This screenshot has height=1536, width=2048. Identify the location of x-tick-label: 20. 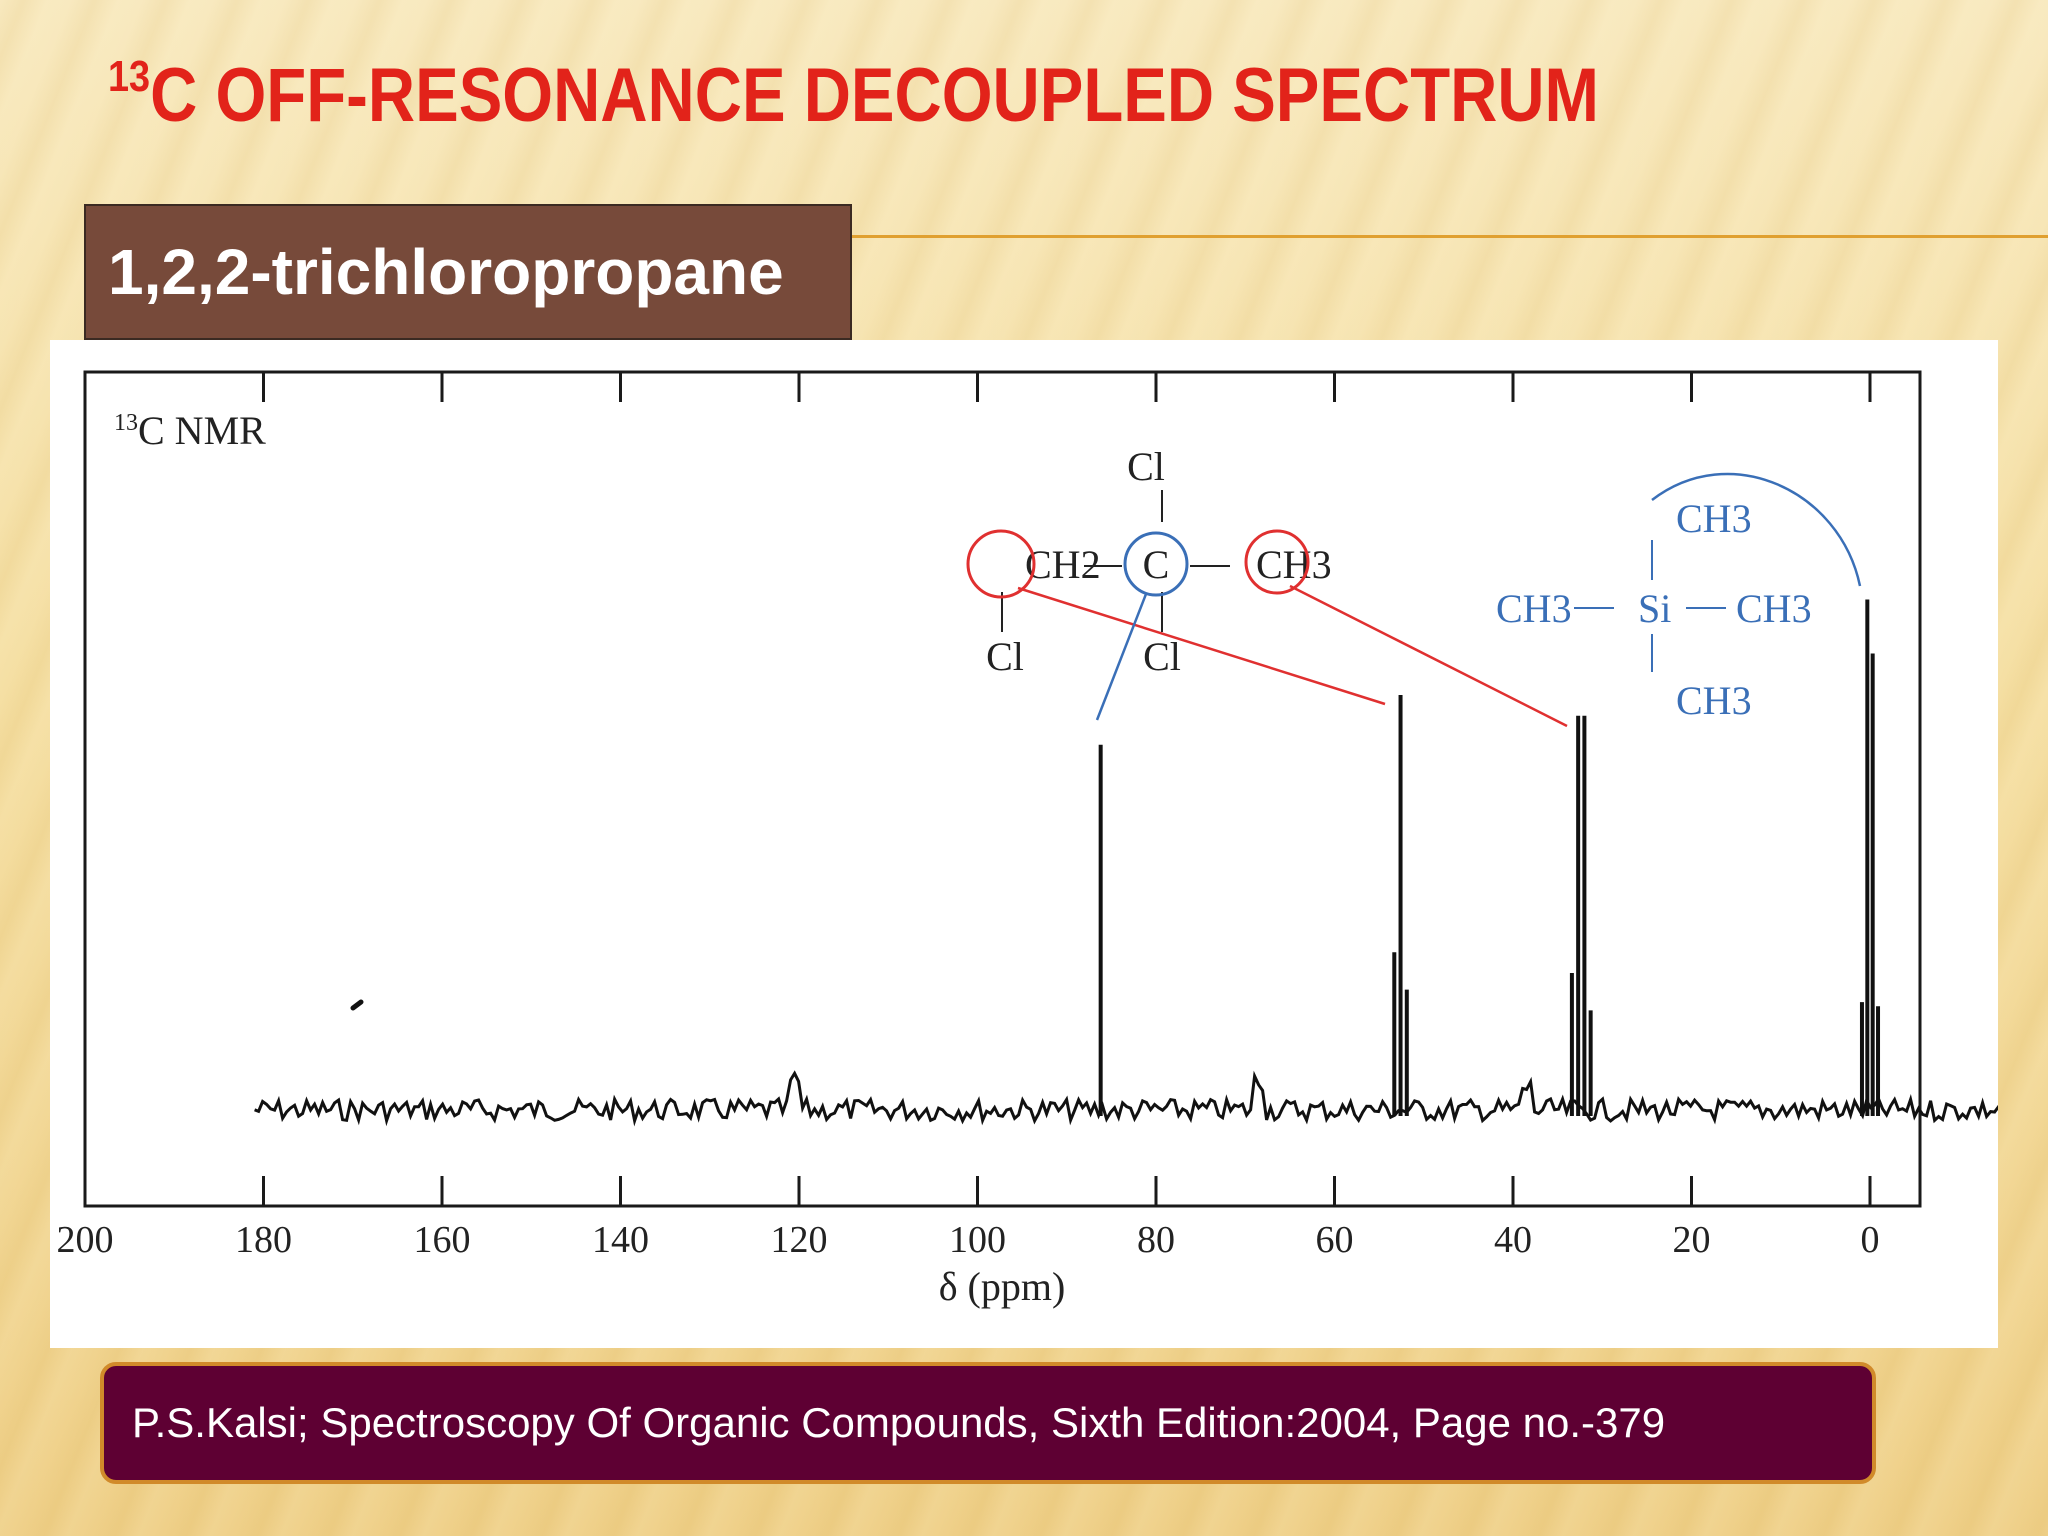
(1692, 1240).